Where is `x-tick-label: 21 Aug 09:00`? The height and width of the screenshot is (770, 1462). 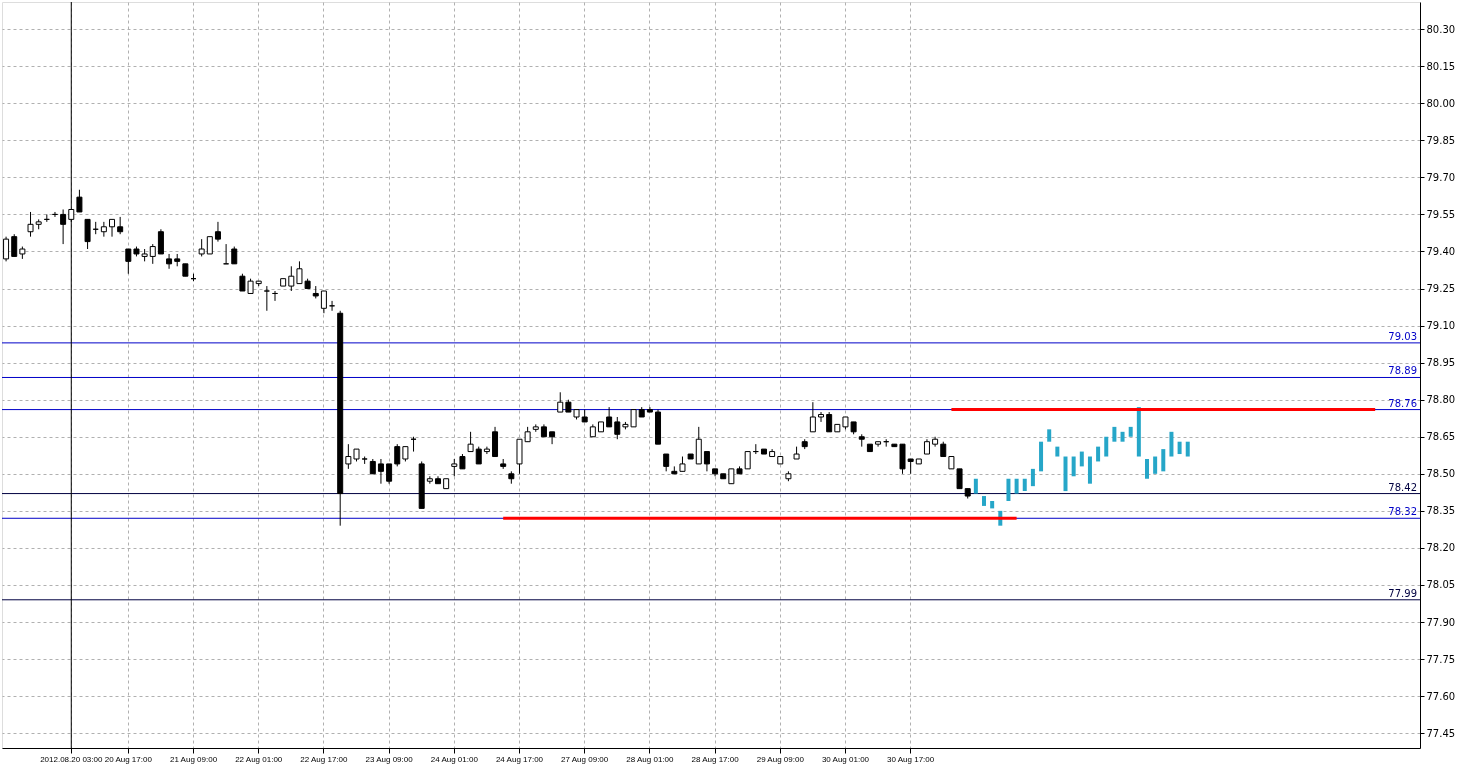 x-tick-label: 21 Aug 09:00 is located at coordinates (193, 759).